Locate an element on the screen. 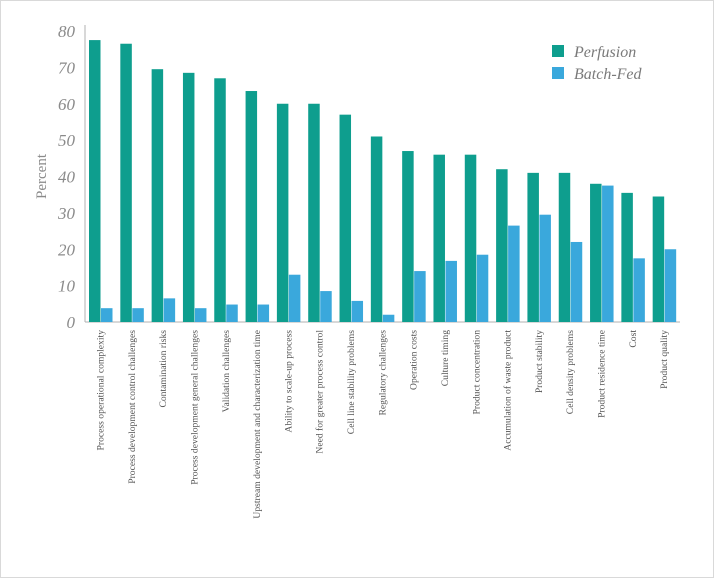 This screenshot has width=714, height=582. x-category-label: Product quality is located at coordinates (664, 359).